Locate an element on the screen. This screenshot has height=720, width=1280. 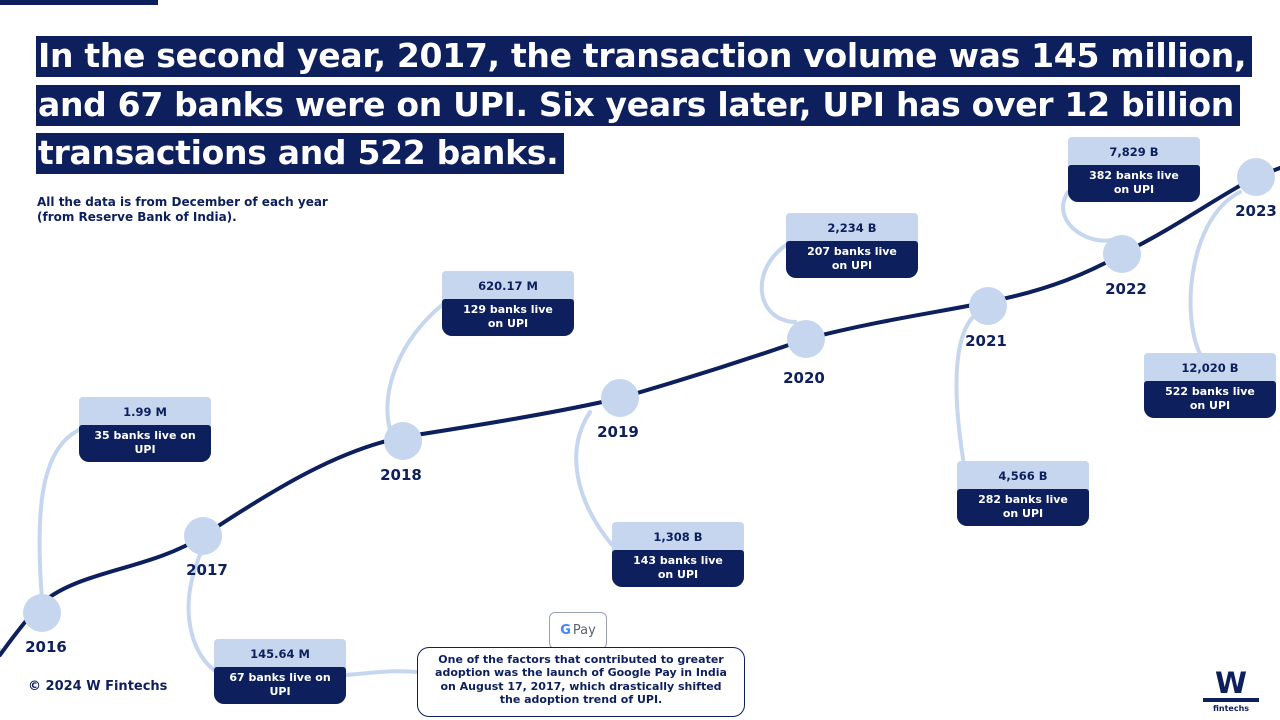
w-fintechs-logo: W fintechs is located at coordinates (1231, 690).